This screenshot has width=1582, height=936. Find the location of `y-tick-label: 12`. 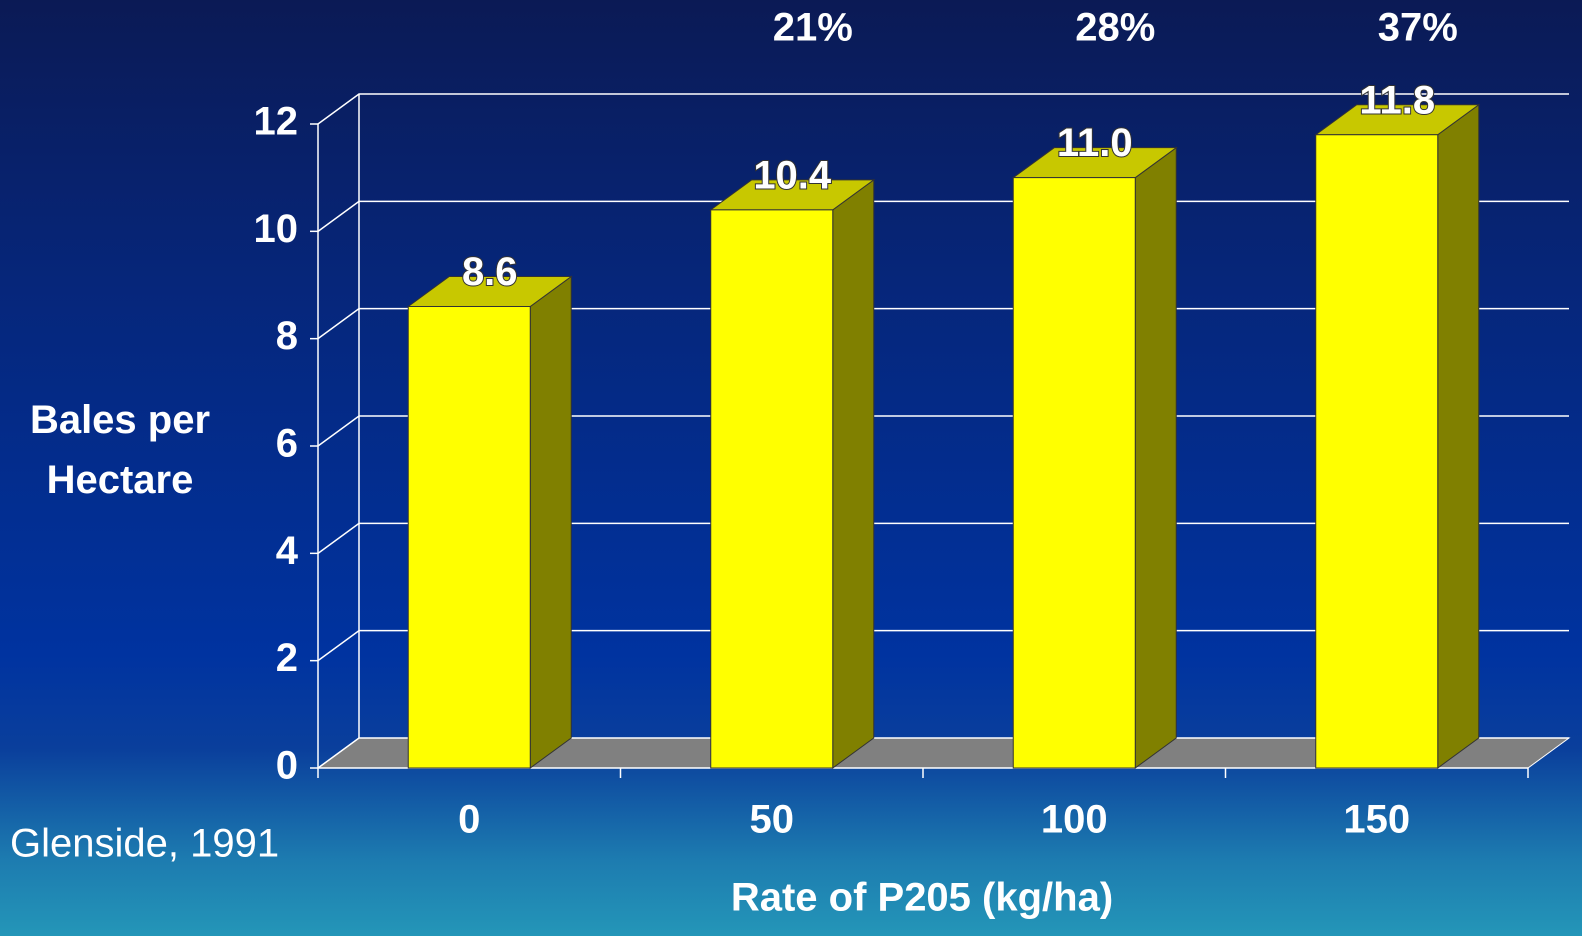

y-tick-label: 12 is located at coordinates (276, 122).